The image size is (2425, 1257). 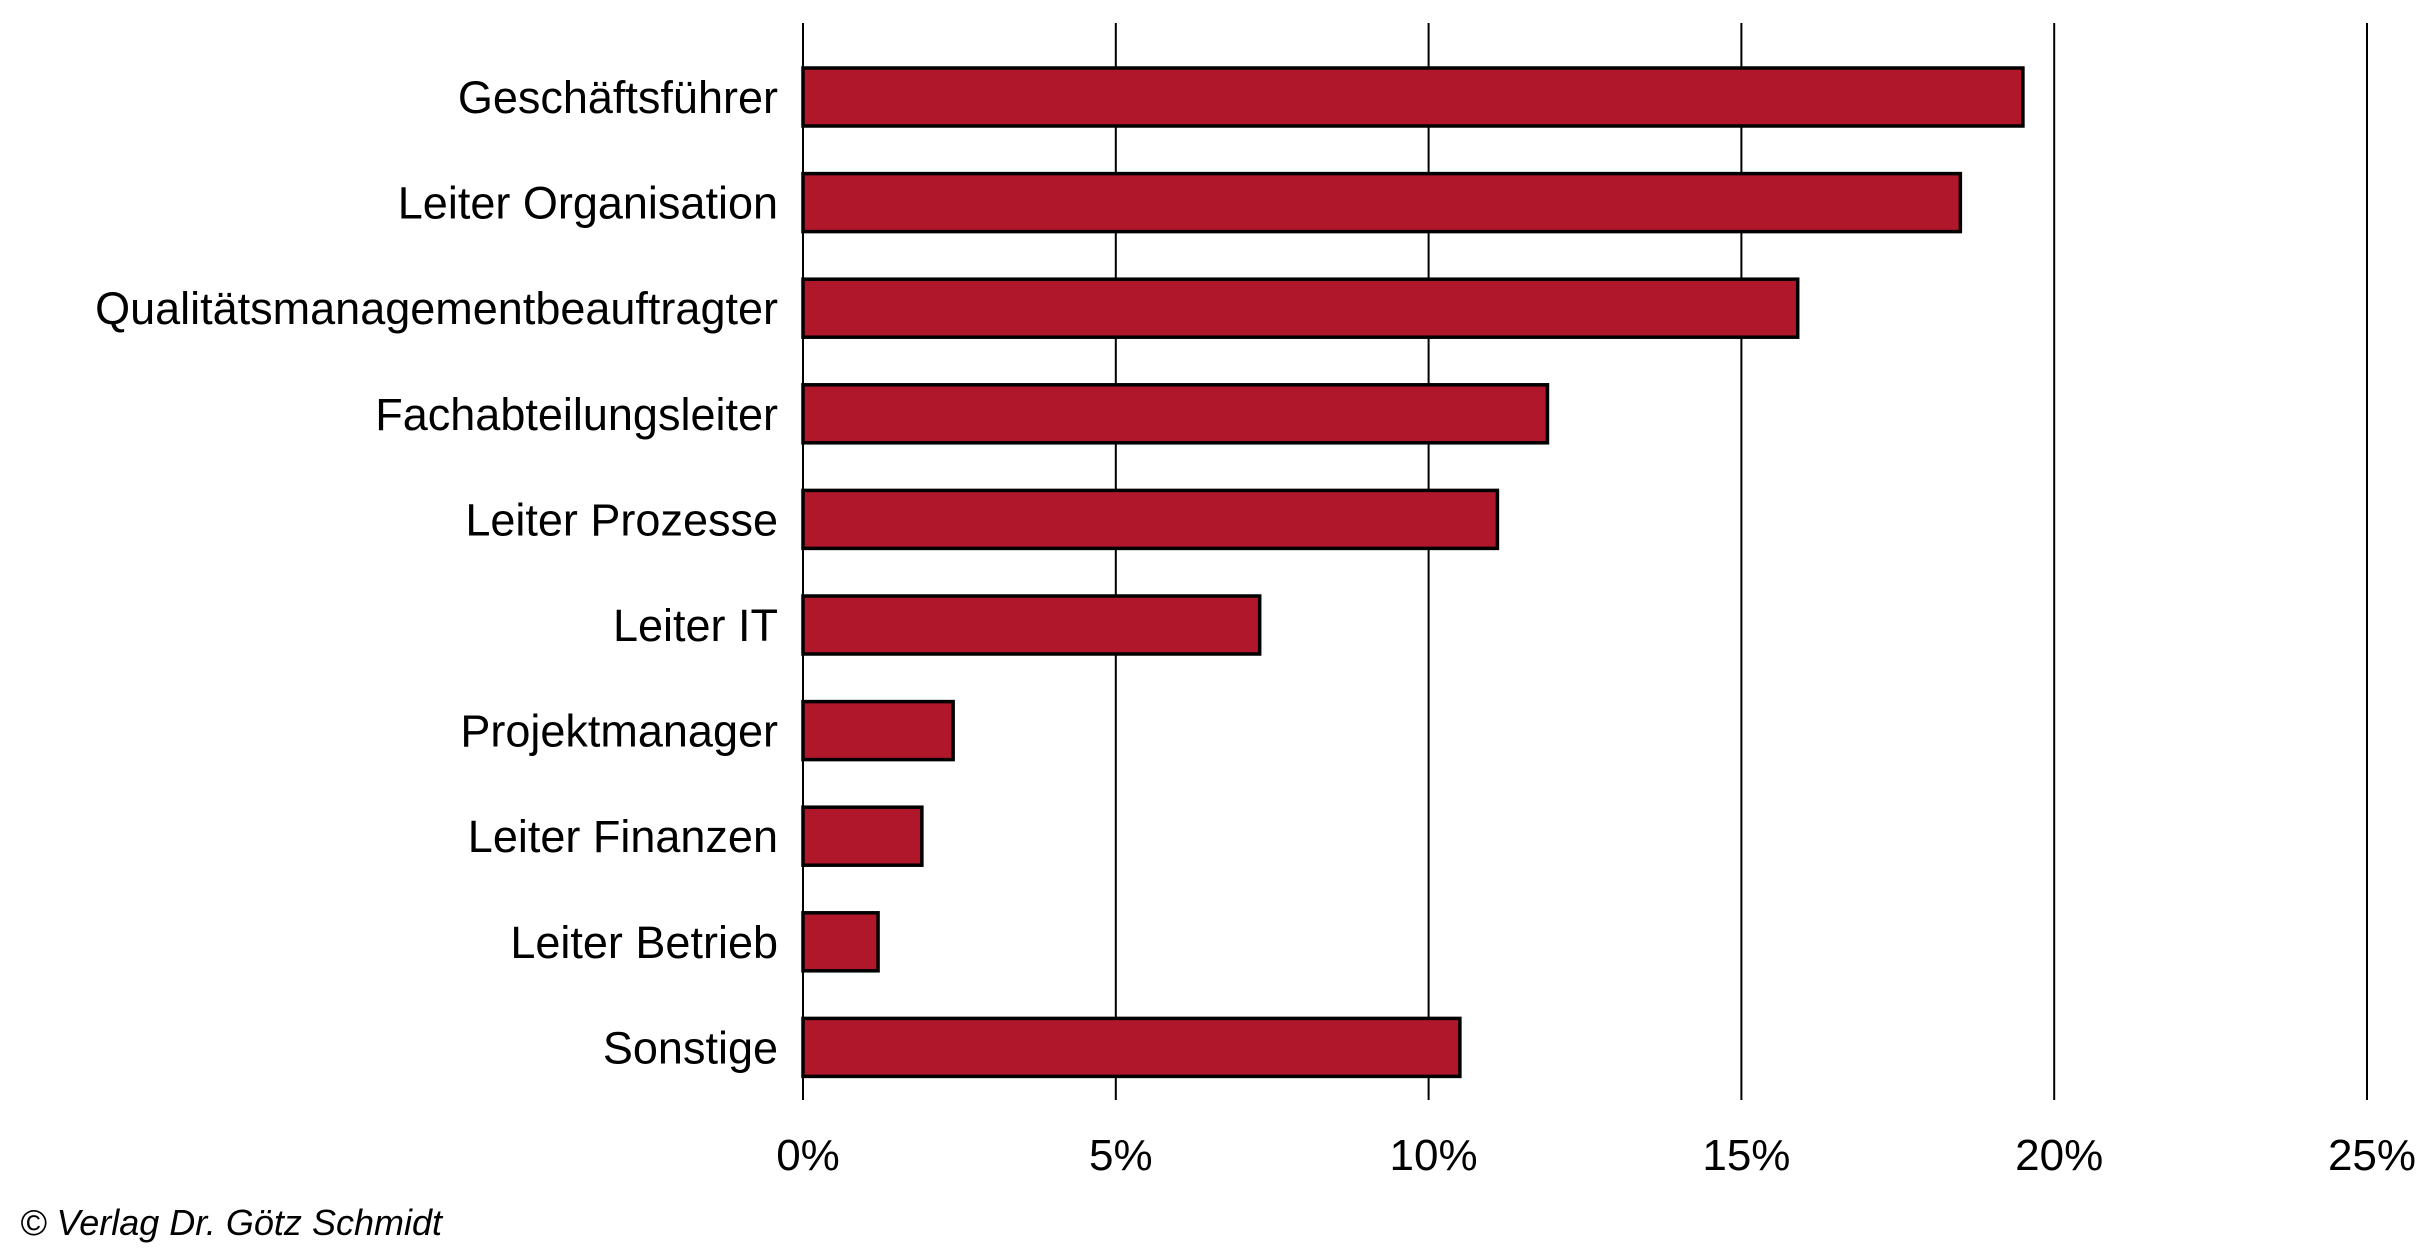 What do you see at coordinates (2372, 1155) in the screenshot?
I see `x-tick-label: 25%` at bounding box center [2372, 1155].